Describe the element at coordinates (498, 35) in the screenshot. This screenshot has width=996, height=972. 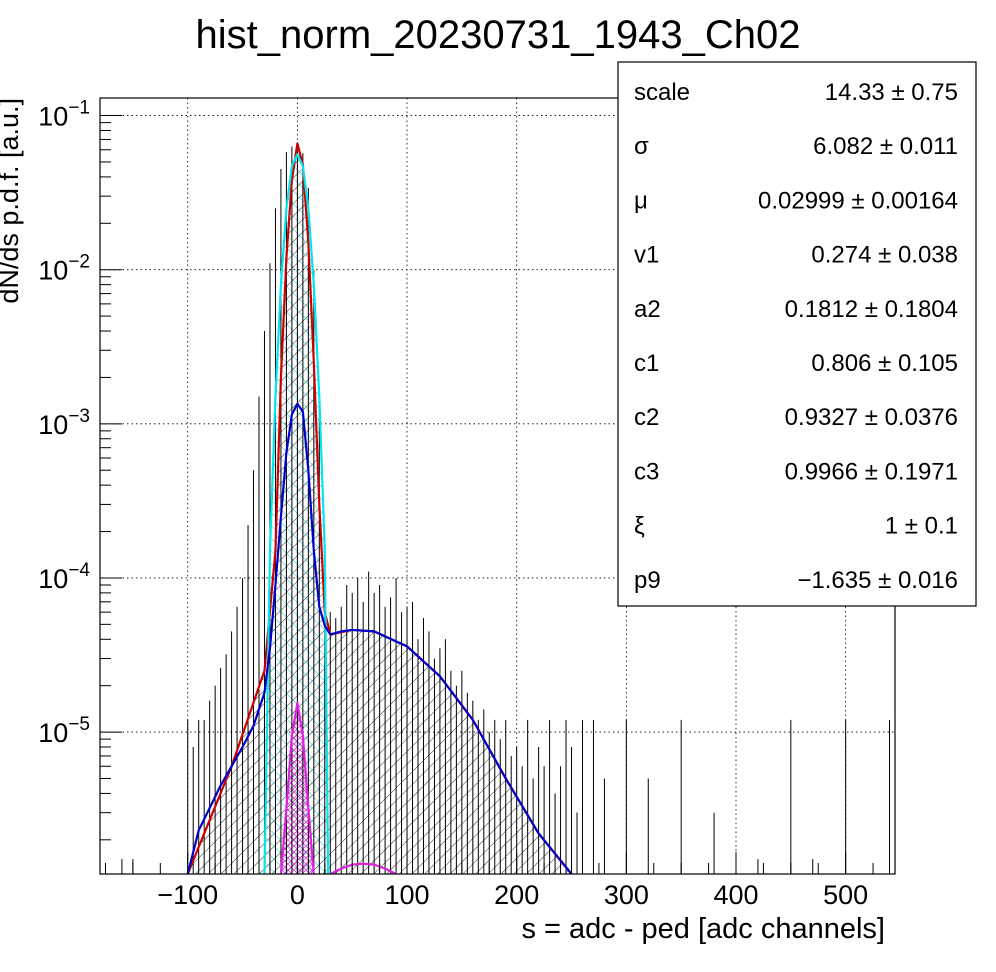
I see `chart-title: hist_norm_20230731_1943_Ch02` at that location.